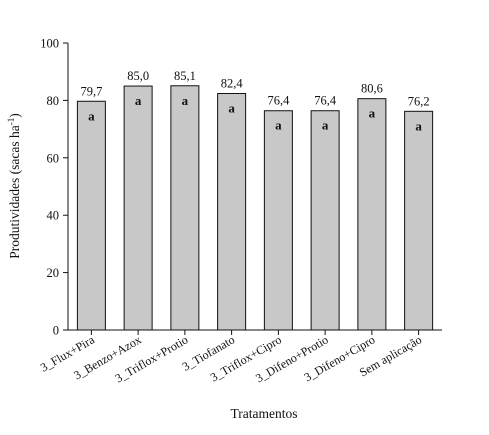 The width and height of the screenshot is (489, 435). Describe the element at coordinates (185, 76) in the screenshot. I see `bar-value-label: 85,1` at that location.